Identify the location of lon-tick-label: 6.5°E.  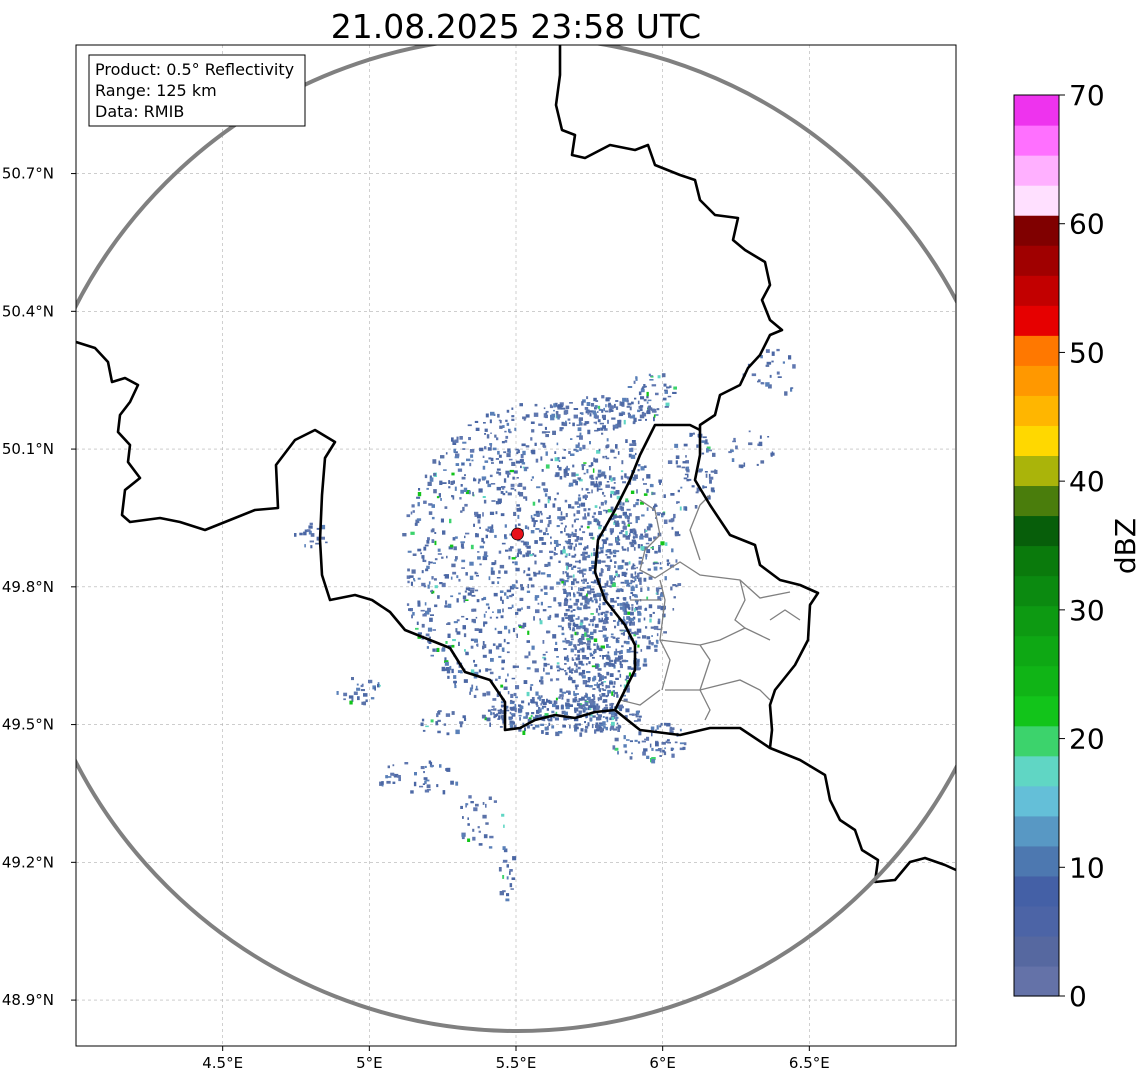
(809, 1063).